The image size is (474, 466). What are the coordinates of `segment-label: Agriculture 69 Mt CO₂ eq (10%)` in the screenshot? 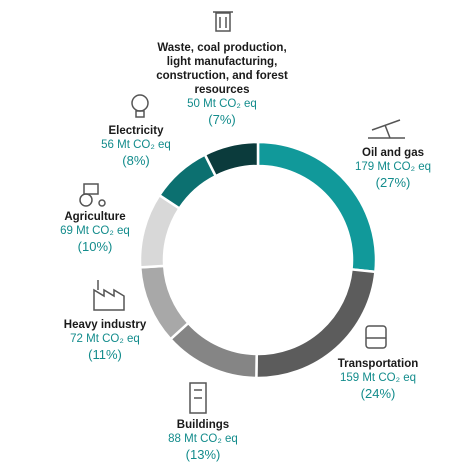 It's located at (95, 232).